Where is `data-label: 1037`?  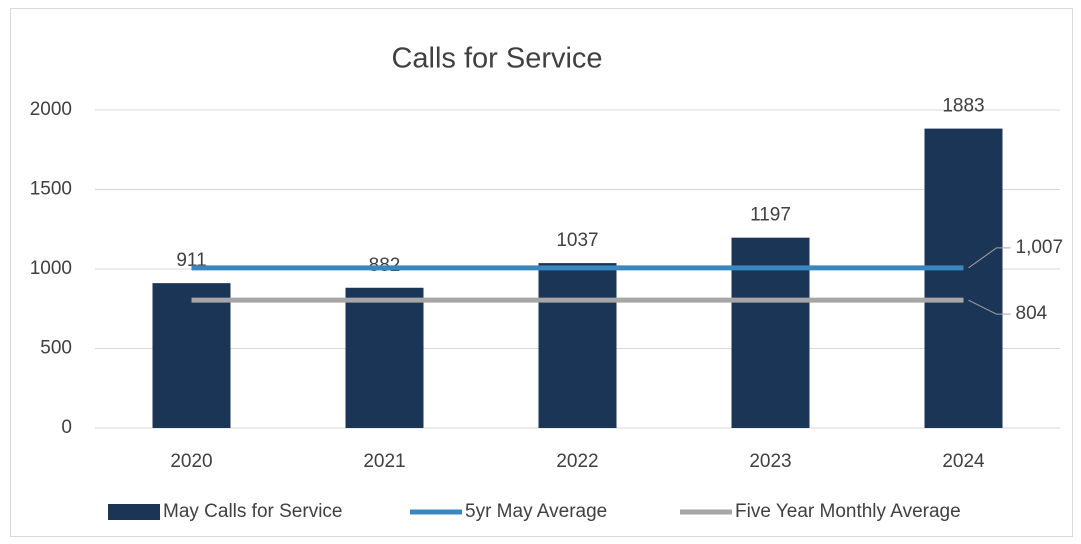
data-label: 1037 is located at coordinates (577, 240).